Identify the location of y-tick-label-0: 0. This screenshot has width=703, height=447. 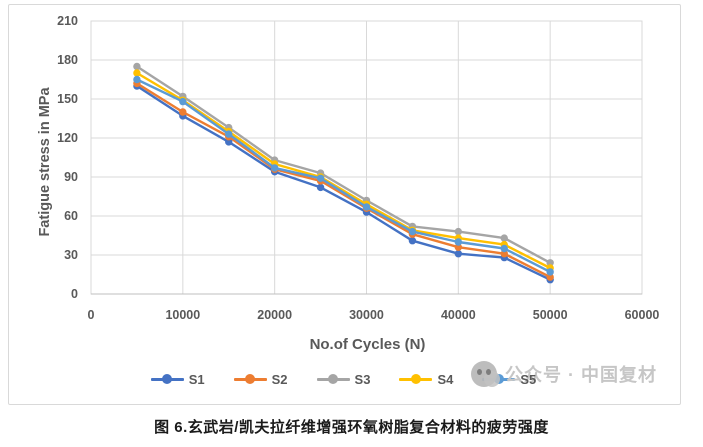
(74, 294).